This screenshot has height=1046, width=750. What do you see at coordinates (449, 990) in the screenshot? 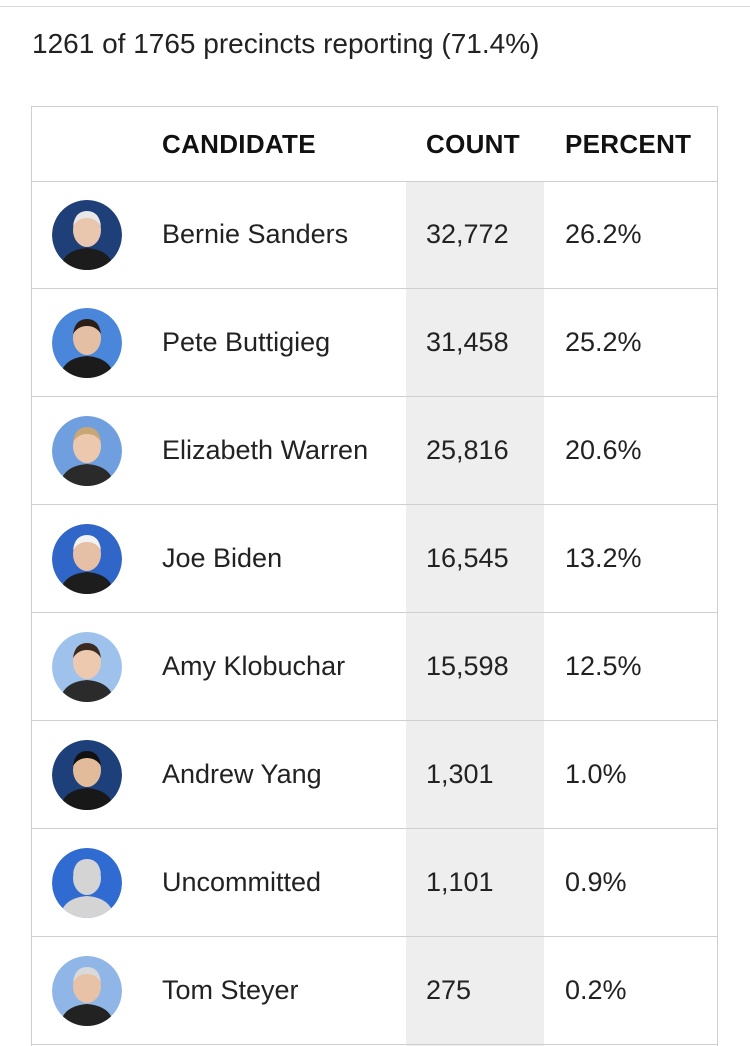
I see `vote-count: 275` at bounding box center [449, 990].